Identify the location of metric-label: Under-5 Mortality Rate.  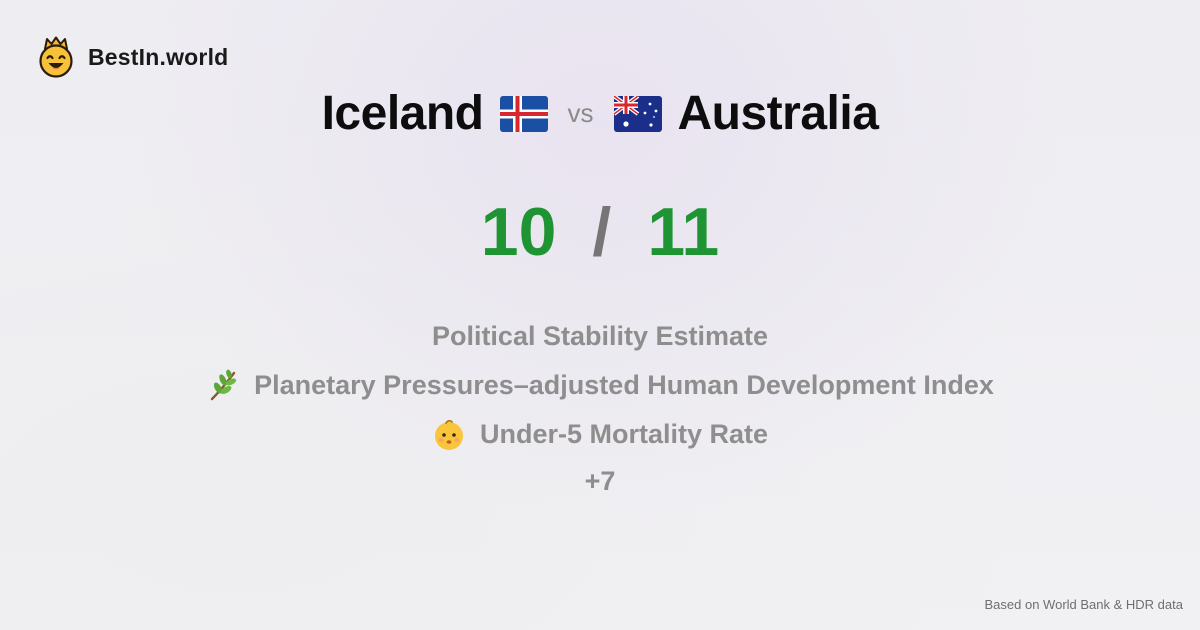
(624, 434).